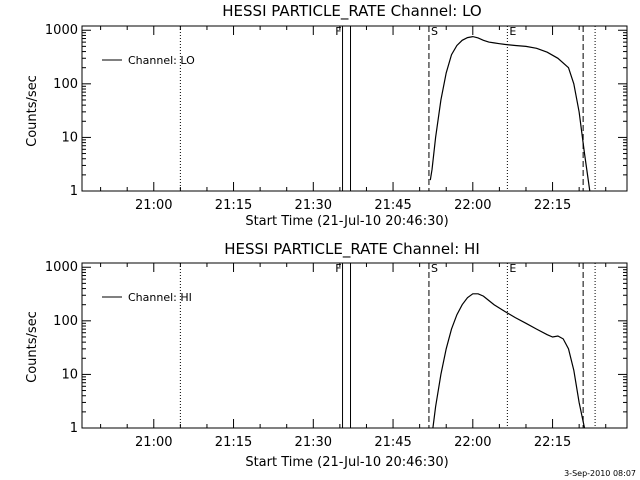 This screenshot has height=480, width=640. Describe the element at coordinates (160, 297) in the screenshot. I see `legend-label: Channel: HI` at that location.